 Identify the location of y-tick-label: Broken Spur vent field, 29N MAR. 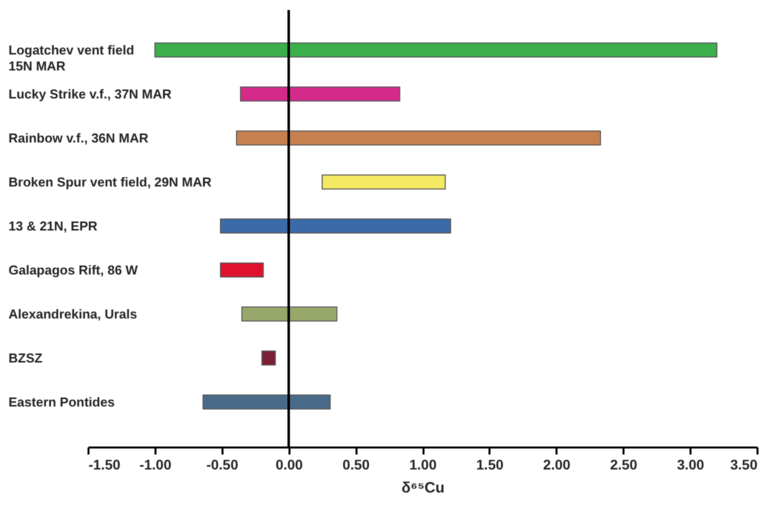
(110, 182).